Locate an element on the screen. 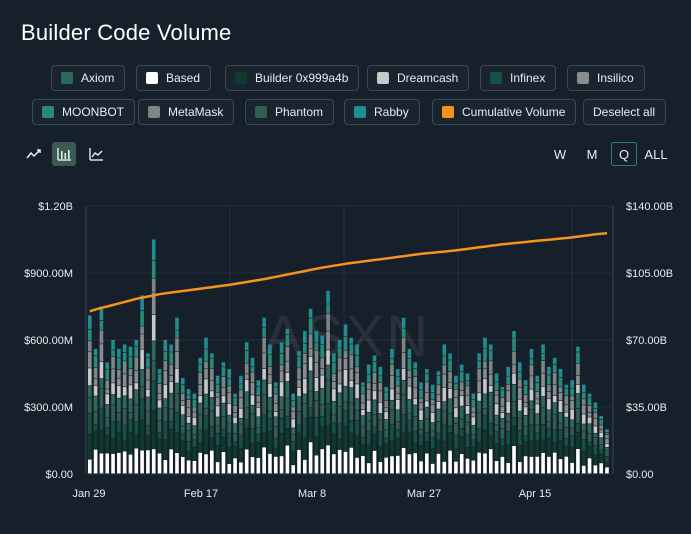 The width and height of the screenshot is (691, 534). deselect-all-button: Deselect all is located at coordinates (625, 112).